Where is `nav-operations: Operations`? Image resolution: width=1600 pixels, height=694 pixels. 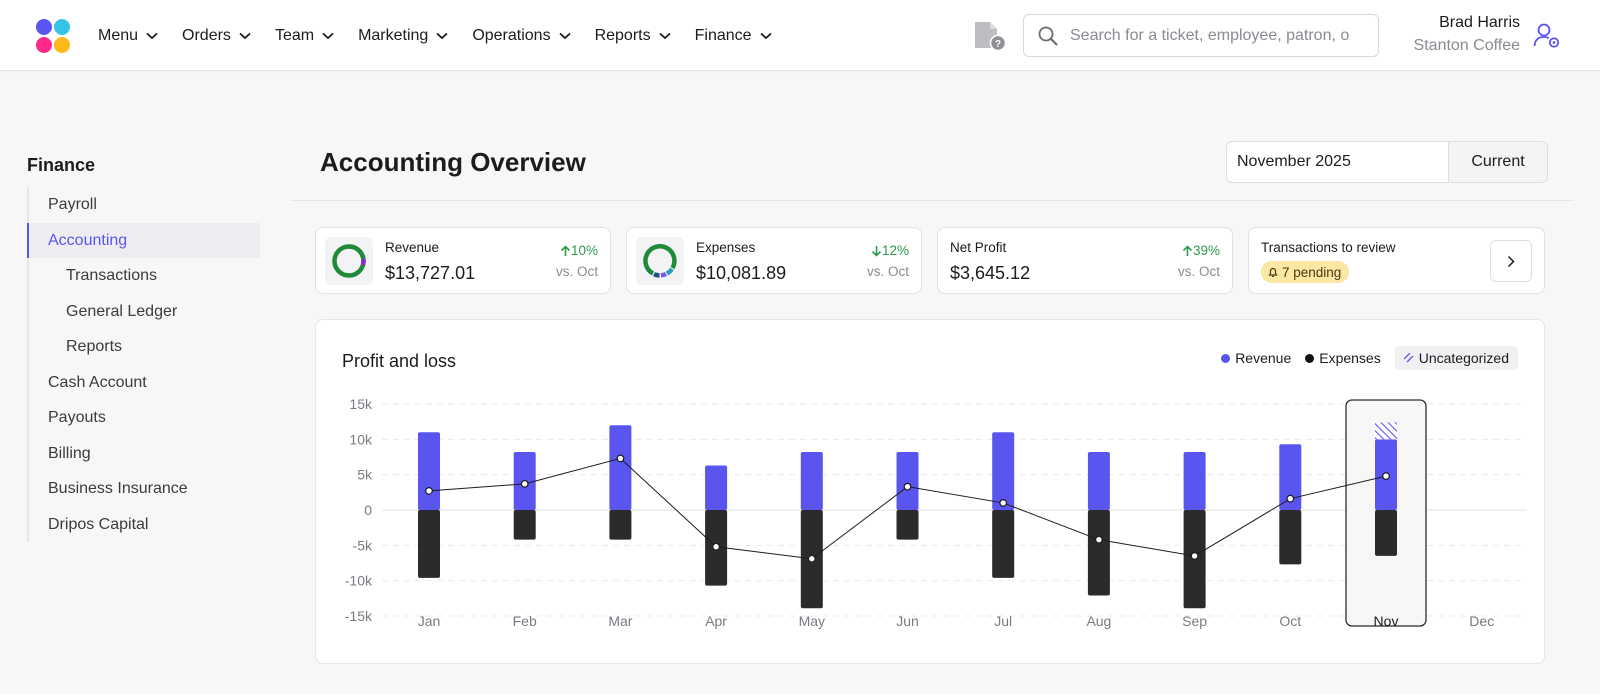 nav-operations: Operations is located at coordinates (521, 36).